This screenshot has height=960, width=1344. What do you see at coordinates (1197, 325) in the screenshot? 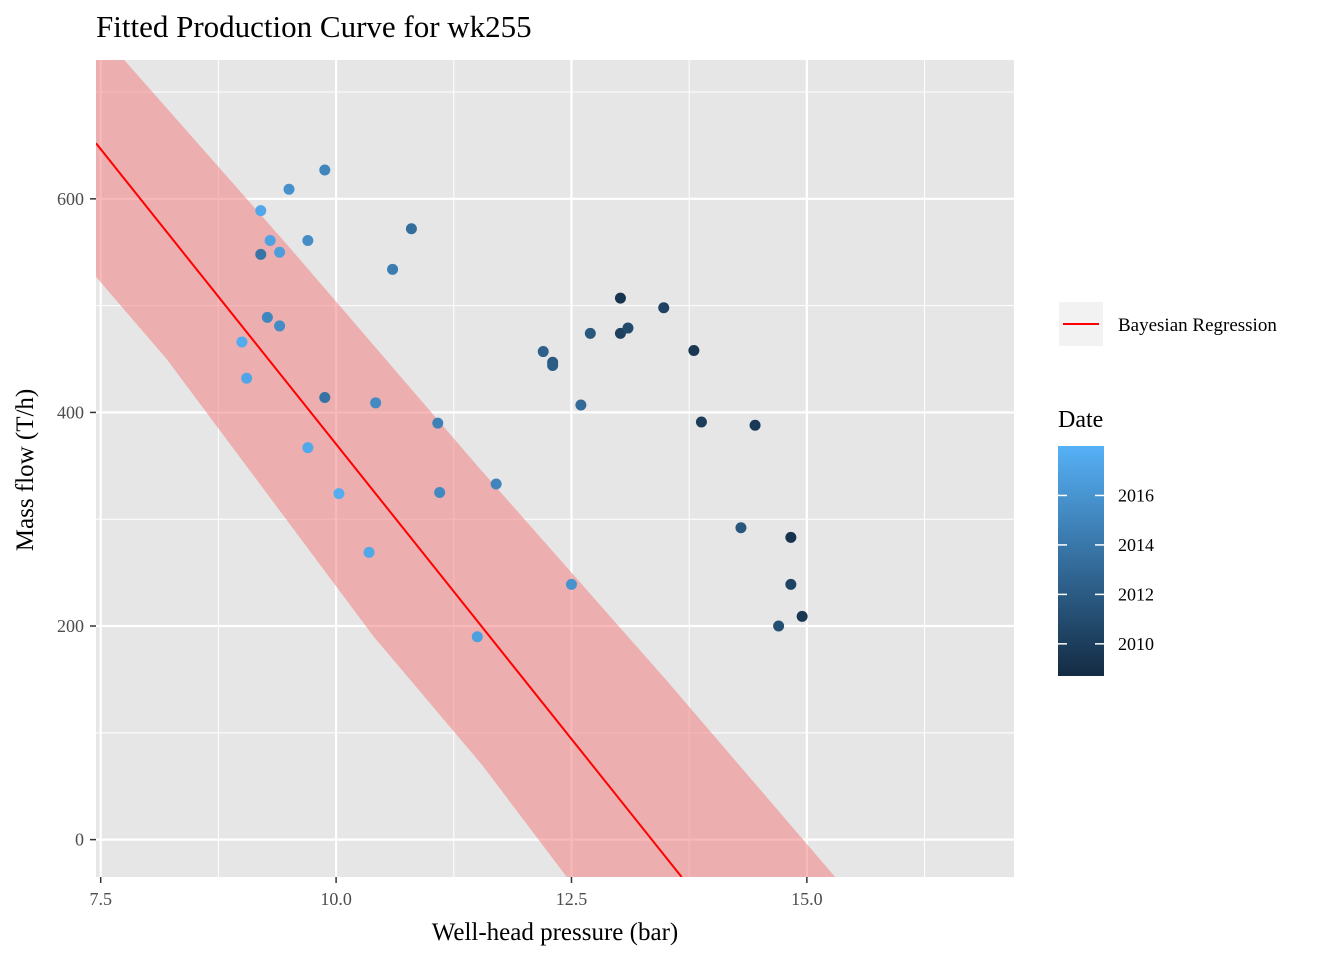
I see `legend-line-label: Bayesian Regression` at bounding box center [1197, 325].